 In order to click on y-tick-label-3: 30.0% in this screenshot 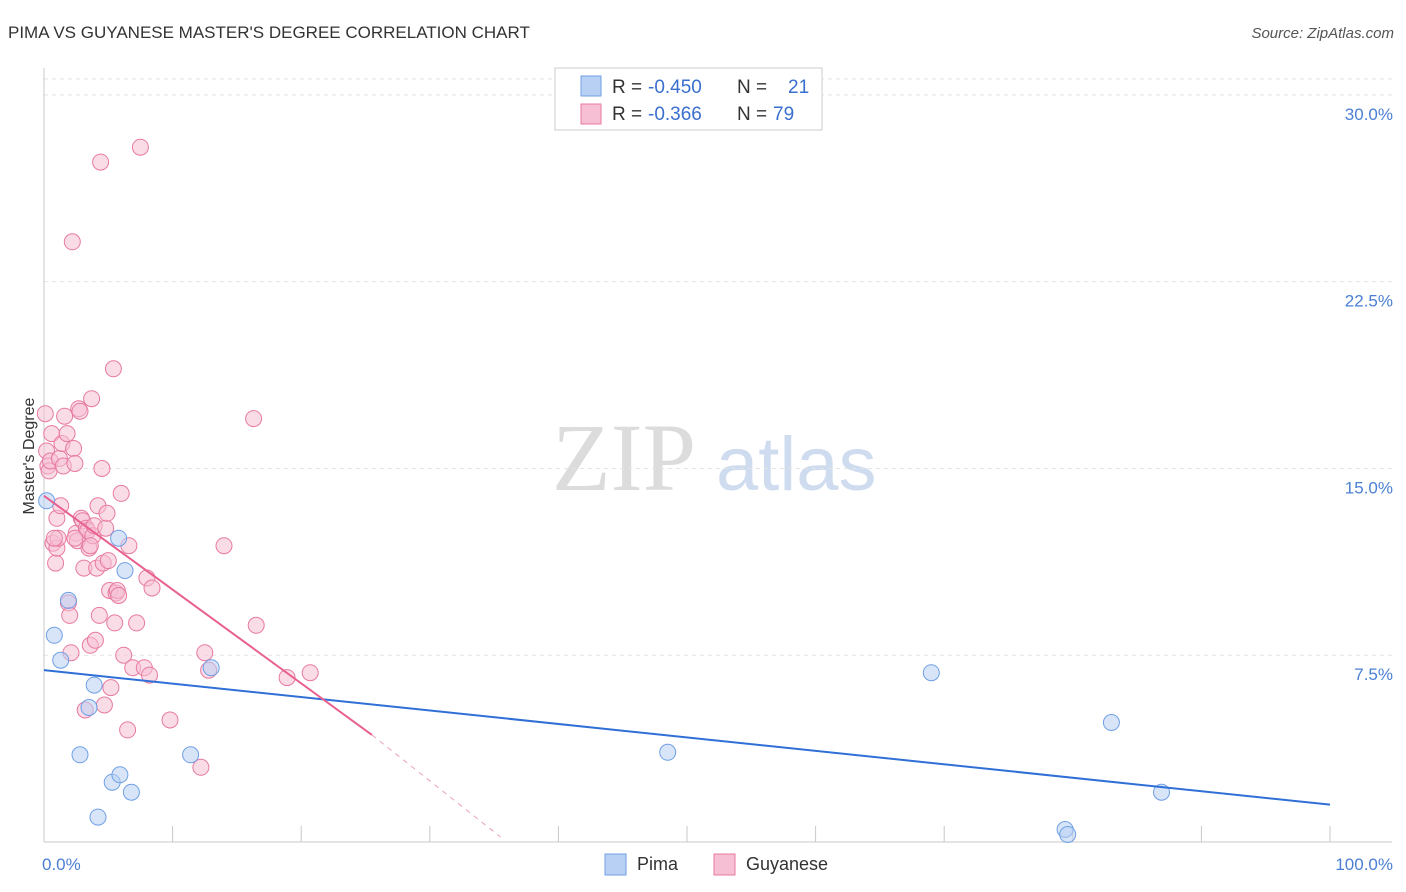, I will do `click(1369, 114)`.